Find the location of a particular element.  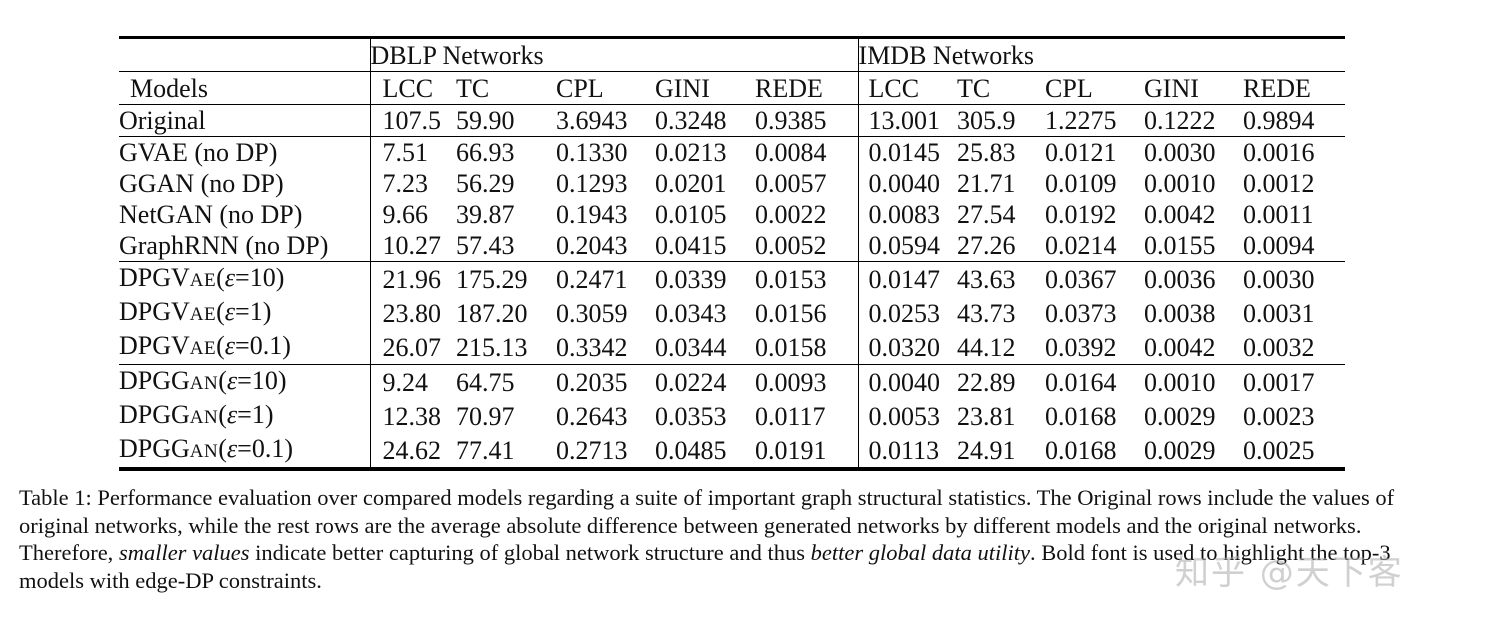

metric-value-cell: 0.0038 is located at coordinates (1180, 313).